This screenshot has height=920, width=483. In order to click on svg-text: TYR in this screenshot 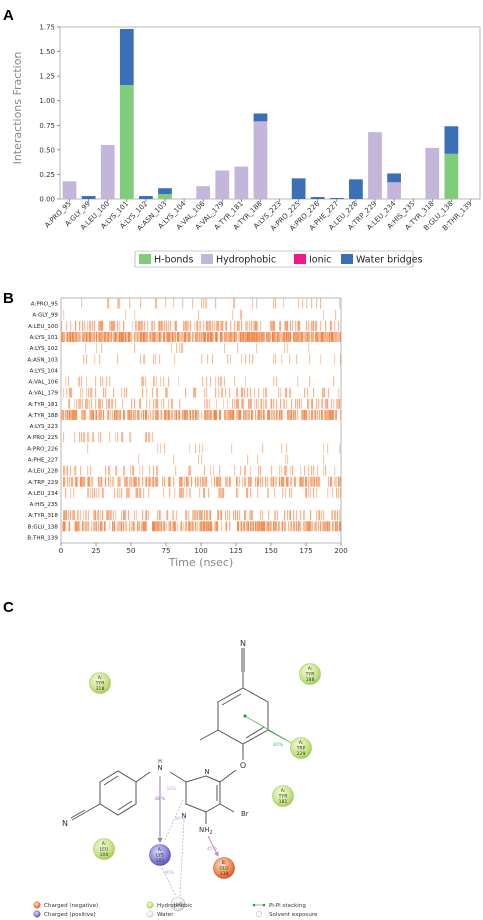, I will do `click(283, 797)`.